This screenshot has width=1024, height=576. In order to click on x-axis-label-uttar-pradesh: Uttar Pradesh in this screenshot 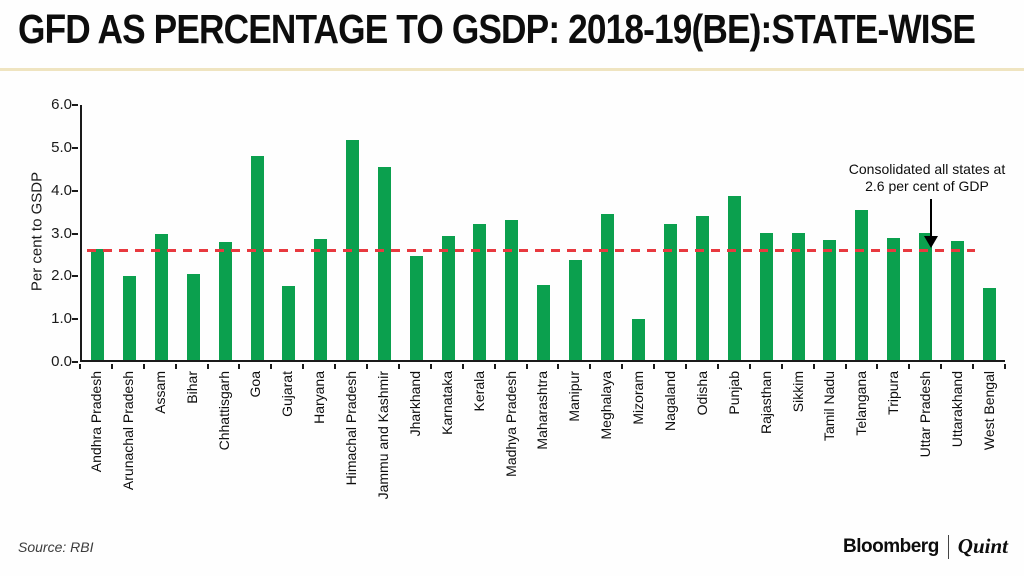, I will do `click(925, 414)`.